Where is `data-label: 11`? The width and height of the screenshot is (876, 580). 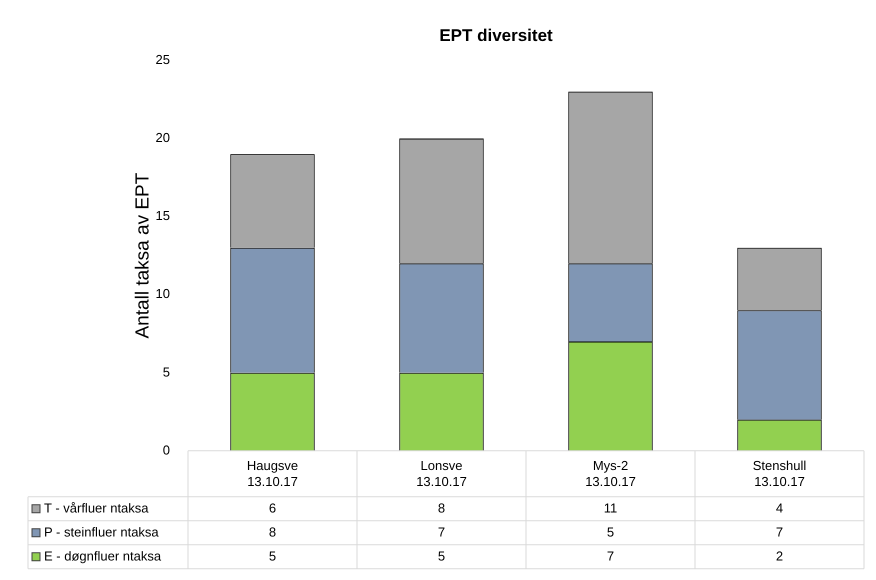 data-label: 11 is located at coordinates (611, 508).